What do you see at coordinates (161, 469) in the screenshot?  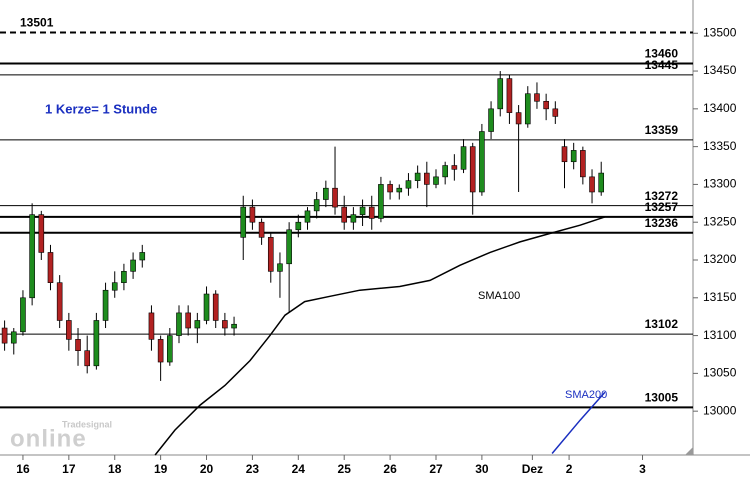 I see `x-tick-label: 19` at bounding box center [161, 469].